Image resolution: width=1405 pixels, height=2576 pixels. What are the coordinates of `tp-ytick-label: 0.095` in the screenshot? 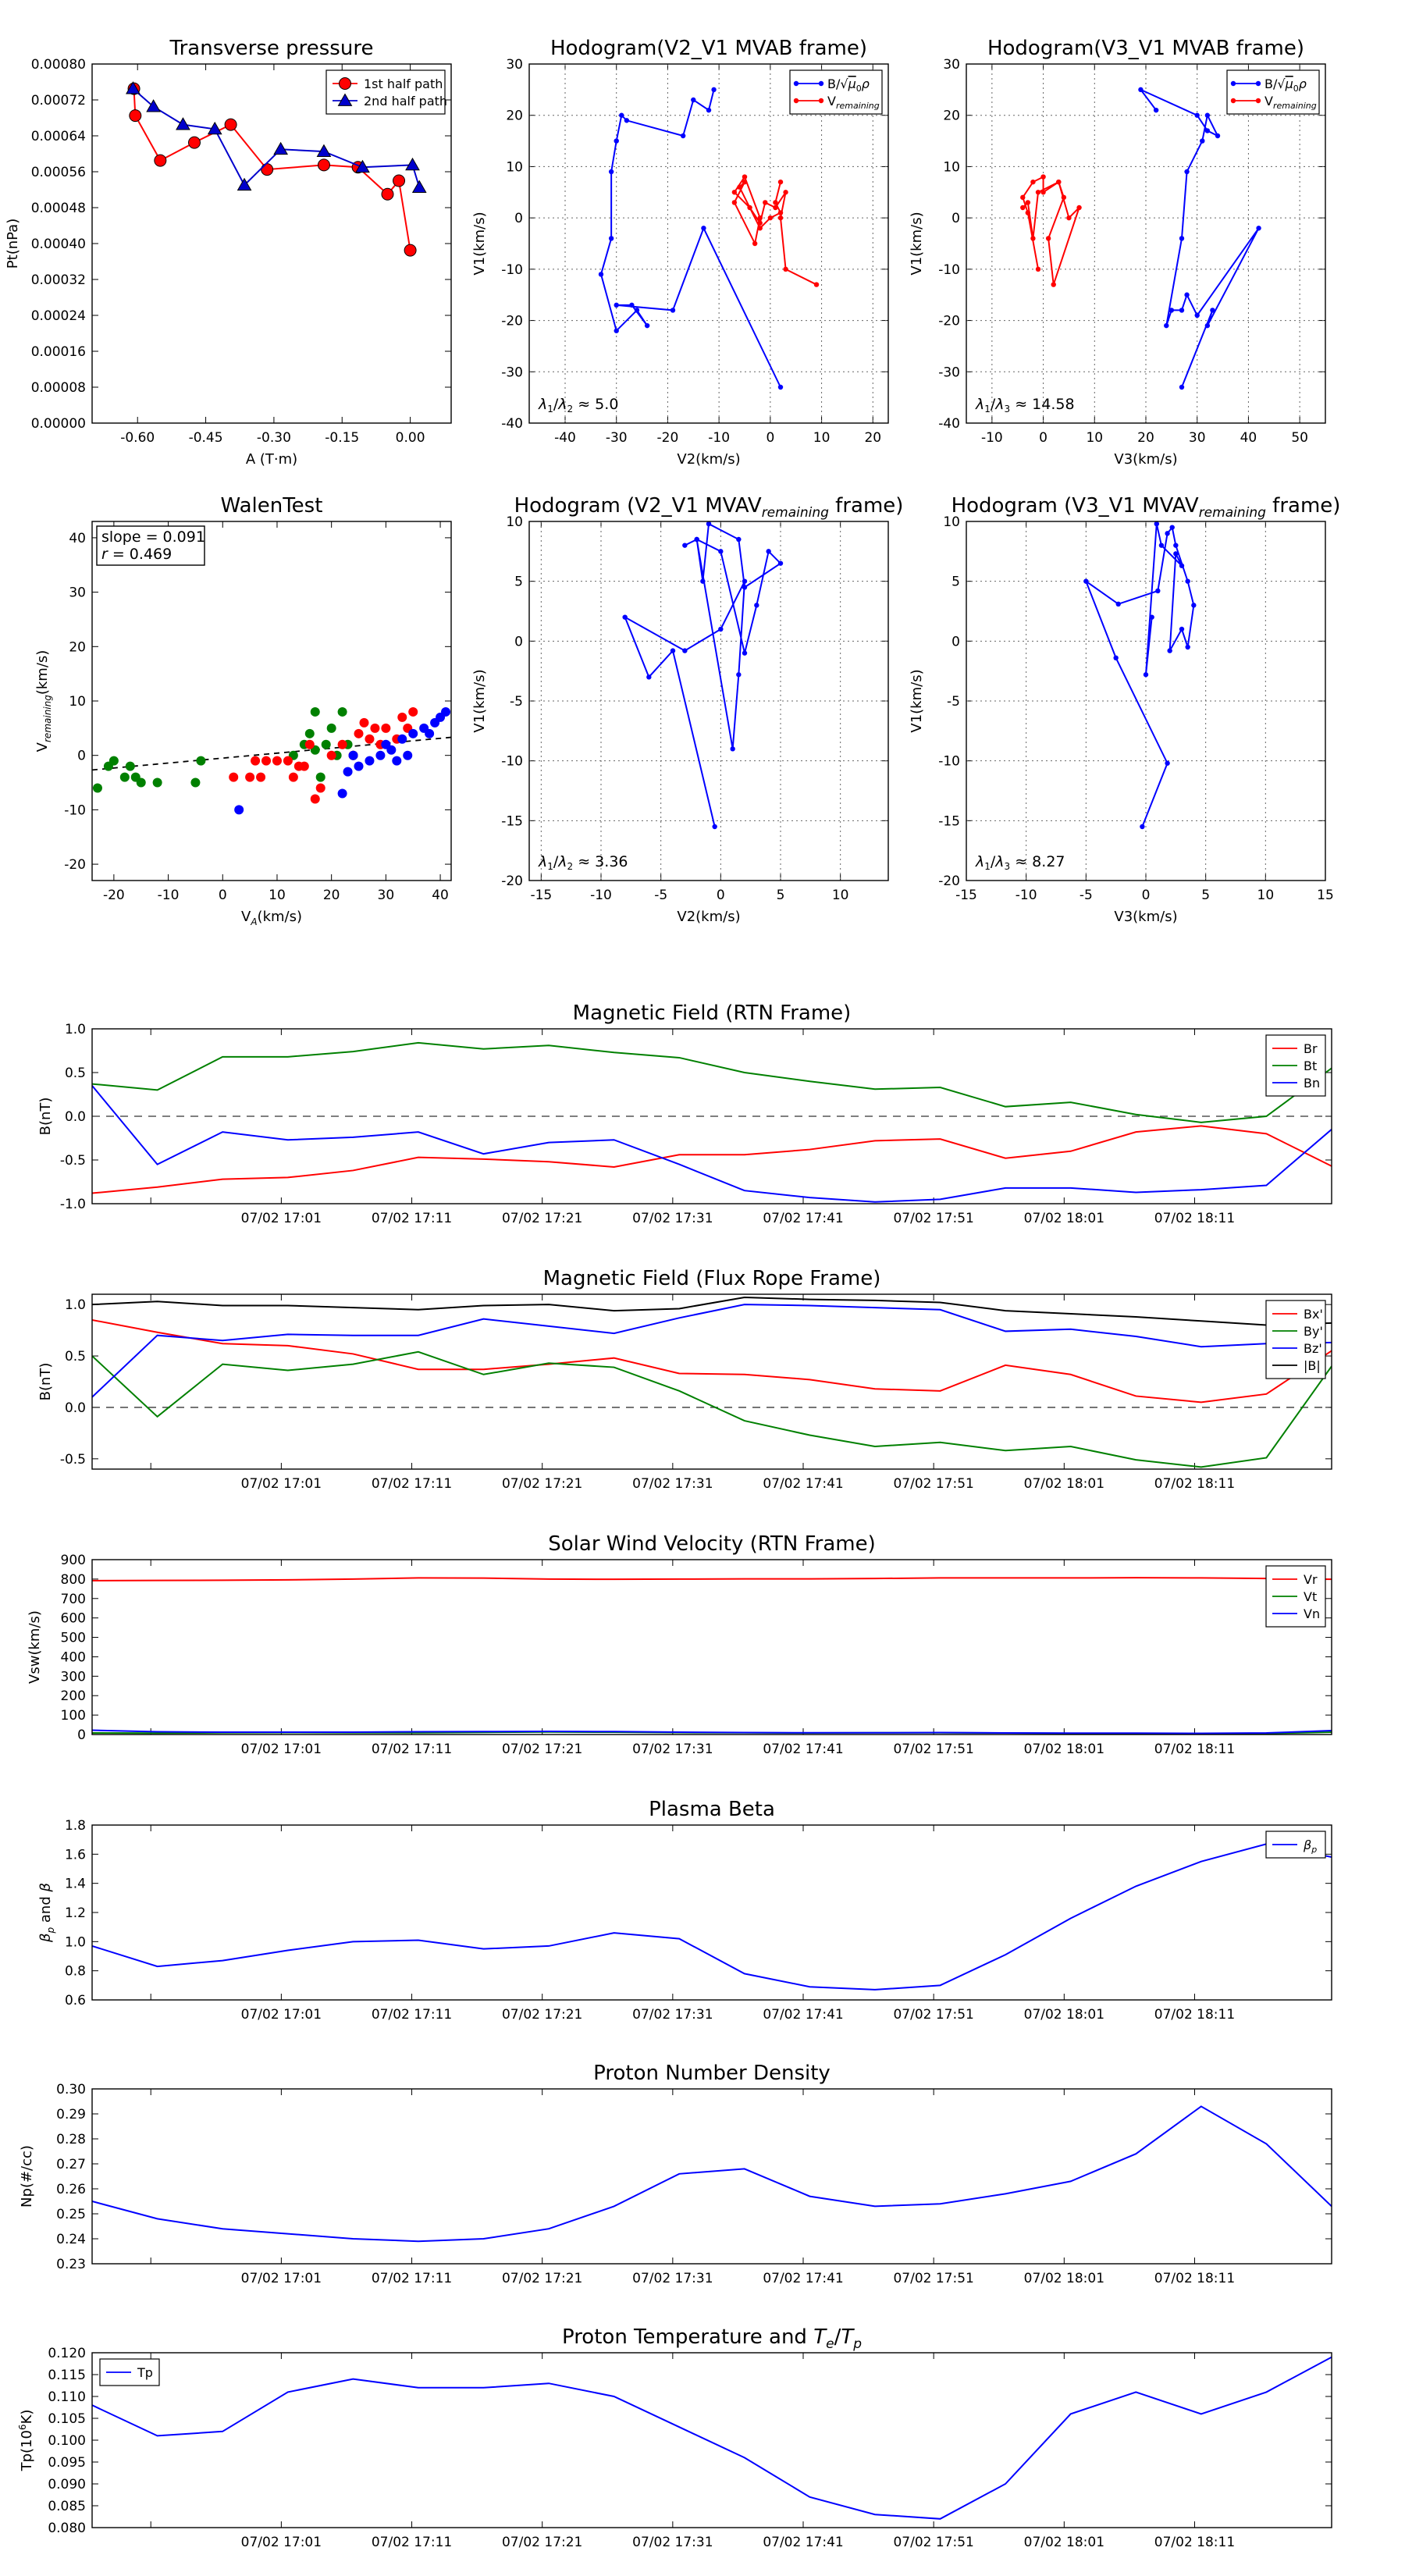 It's located at (67, 2463).